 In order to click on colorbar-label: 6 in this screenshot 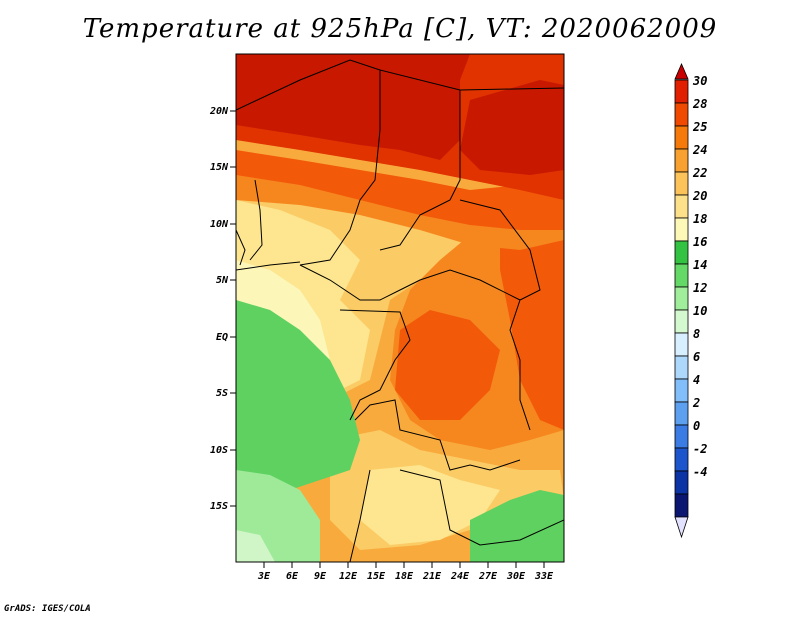, I will do `click(696, 357)`.